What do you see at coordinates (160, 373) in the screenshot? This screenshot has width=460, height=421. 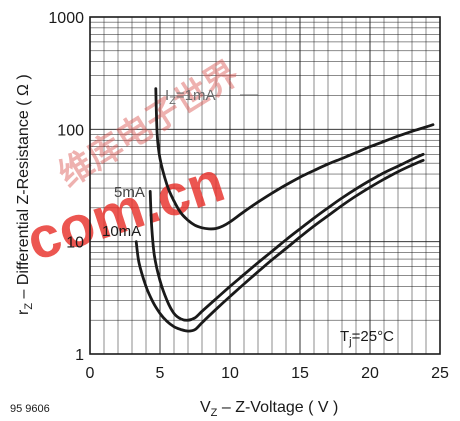 I see `x-tick-label: 5` at bounding box center [160, 373].